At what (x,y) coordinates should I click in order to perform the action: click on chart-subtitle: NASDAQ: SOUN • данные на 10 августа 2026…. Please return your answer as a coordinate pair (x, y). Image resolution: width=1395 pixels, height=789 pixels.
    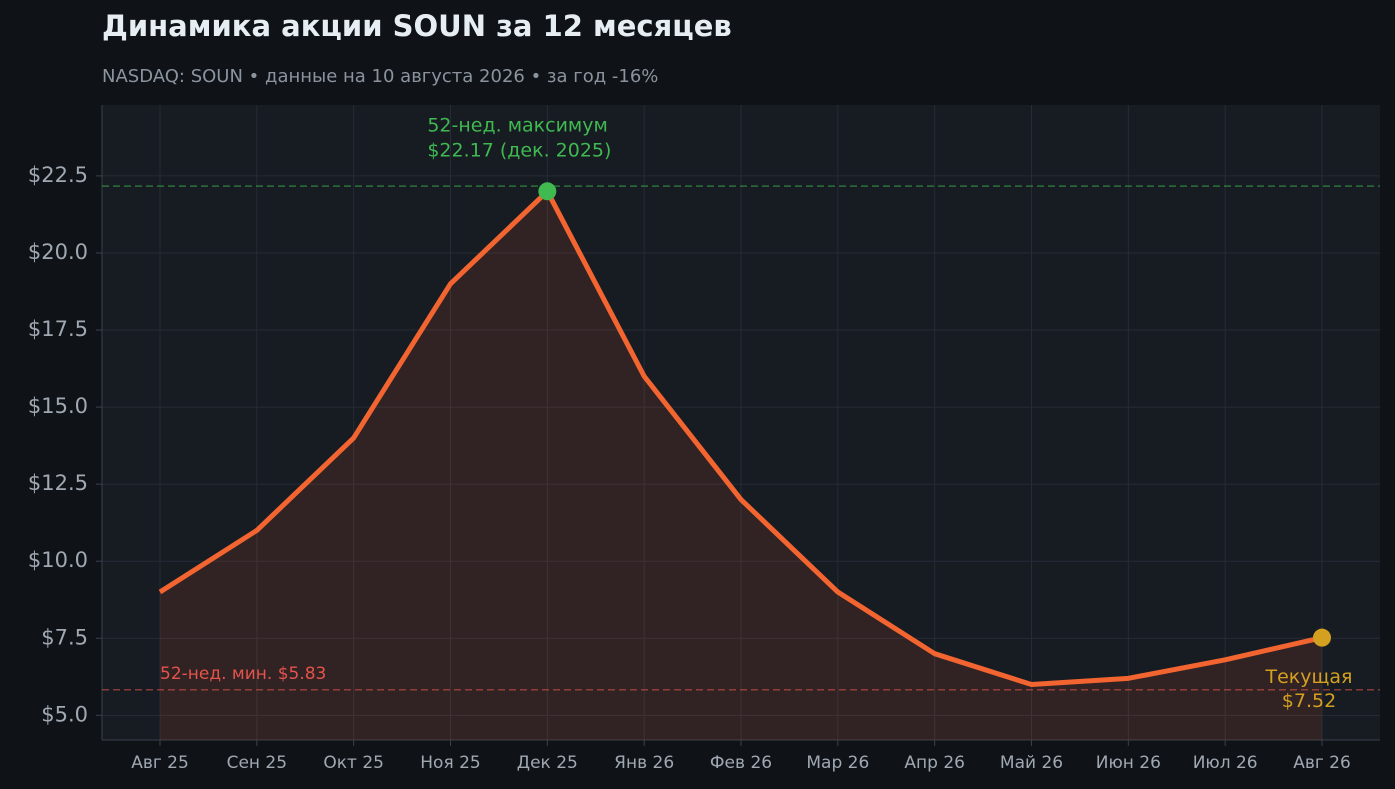
    Looking at the image, I should click on (380, 76).